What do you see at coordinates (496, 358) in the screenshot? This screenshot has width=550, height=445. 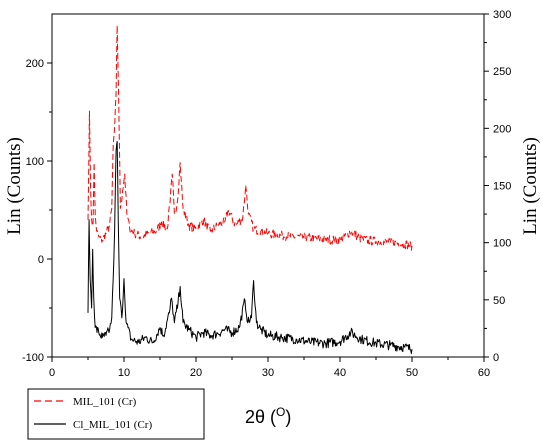 I see `y-right-tick-label-0: 0` at bounding box center [496, 358].